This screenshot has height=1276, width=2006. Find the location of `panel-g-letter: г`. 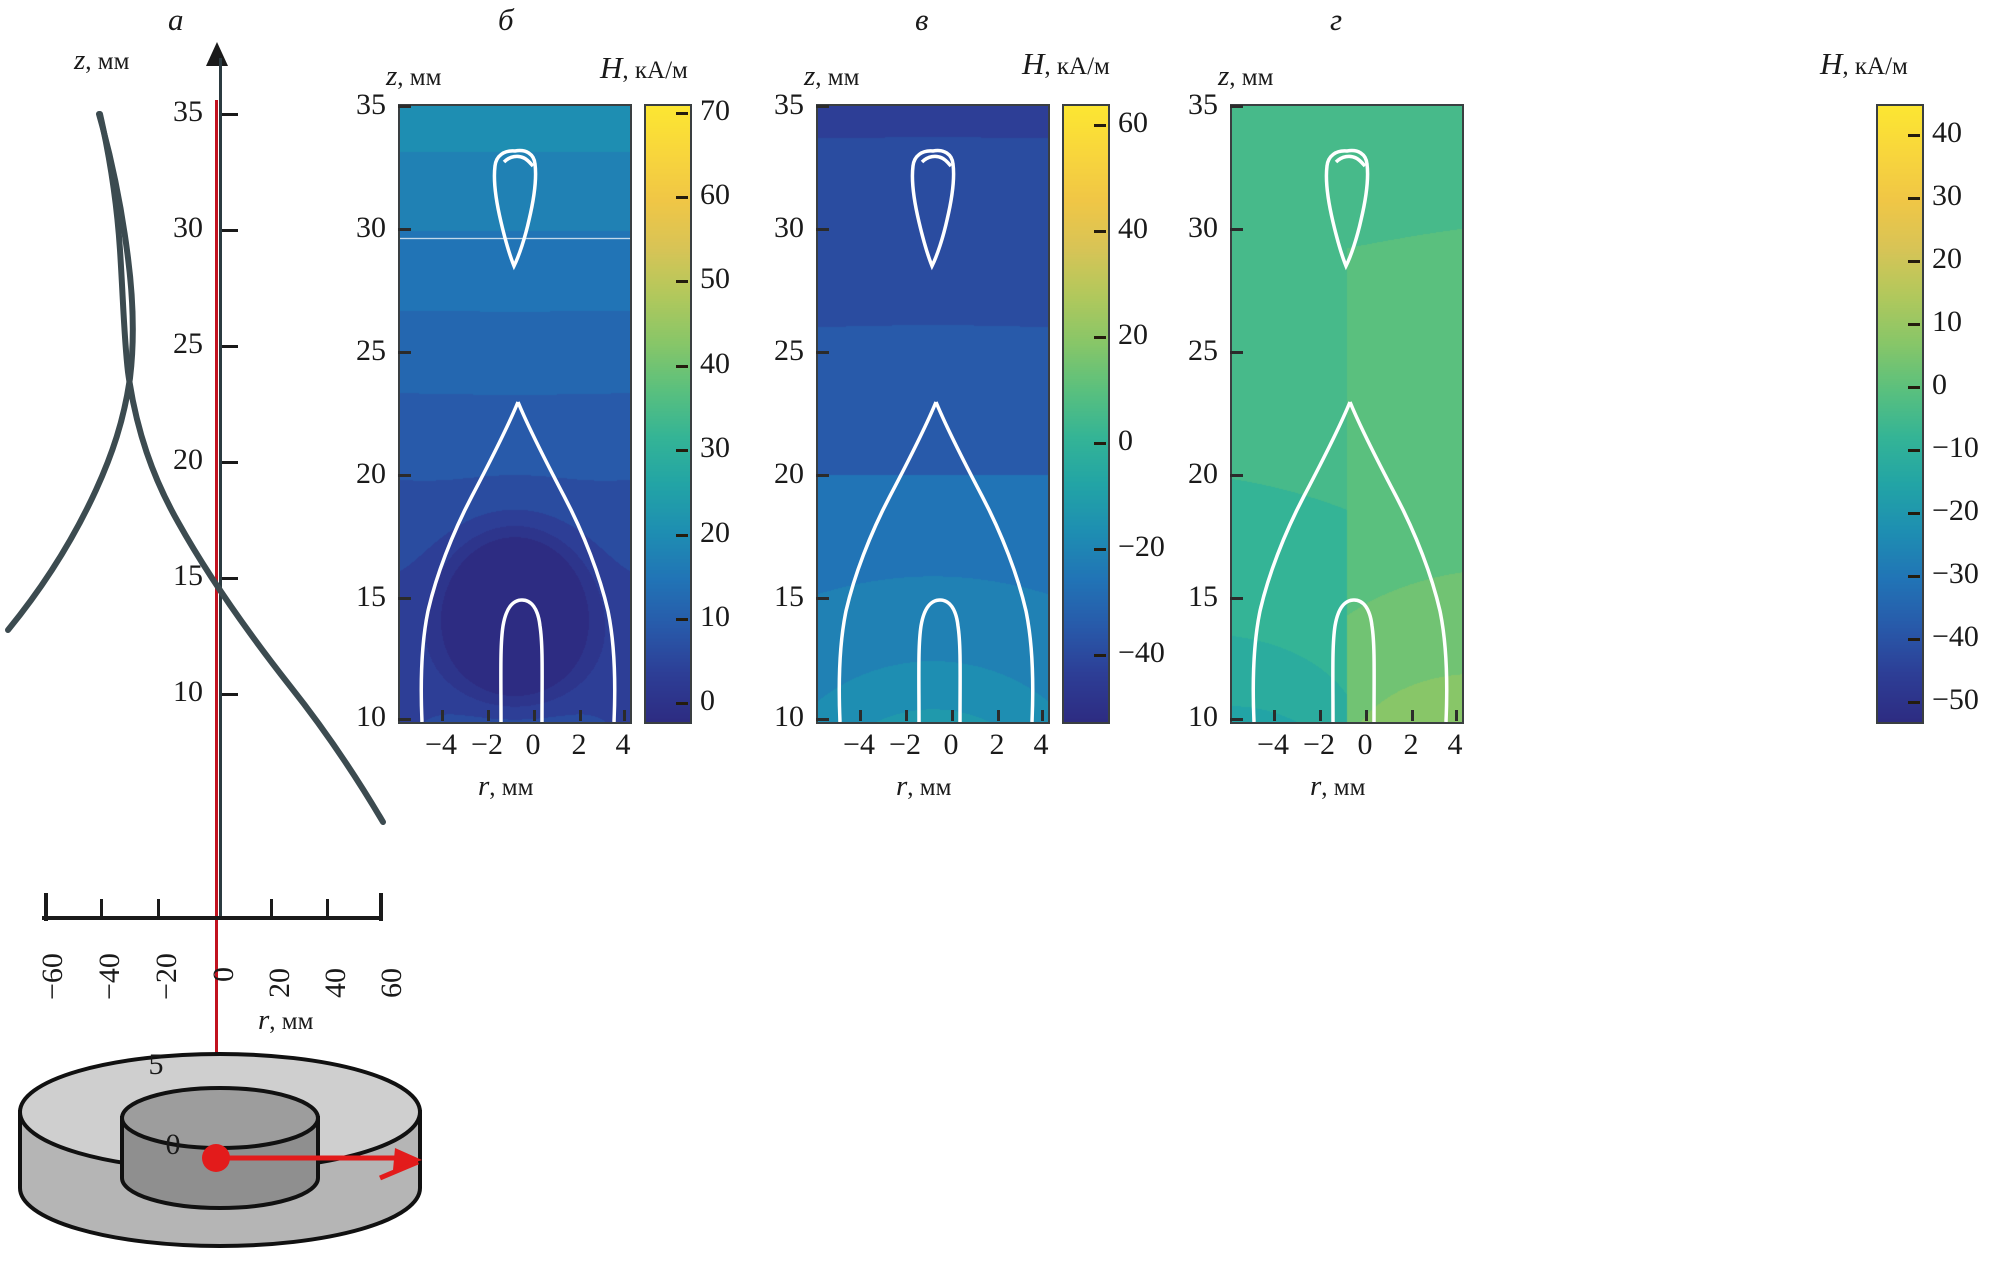

panel-g-letter: г is located at coordinates (1336, 19).